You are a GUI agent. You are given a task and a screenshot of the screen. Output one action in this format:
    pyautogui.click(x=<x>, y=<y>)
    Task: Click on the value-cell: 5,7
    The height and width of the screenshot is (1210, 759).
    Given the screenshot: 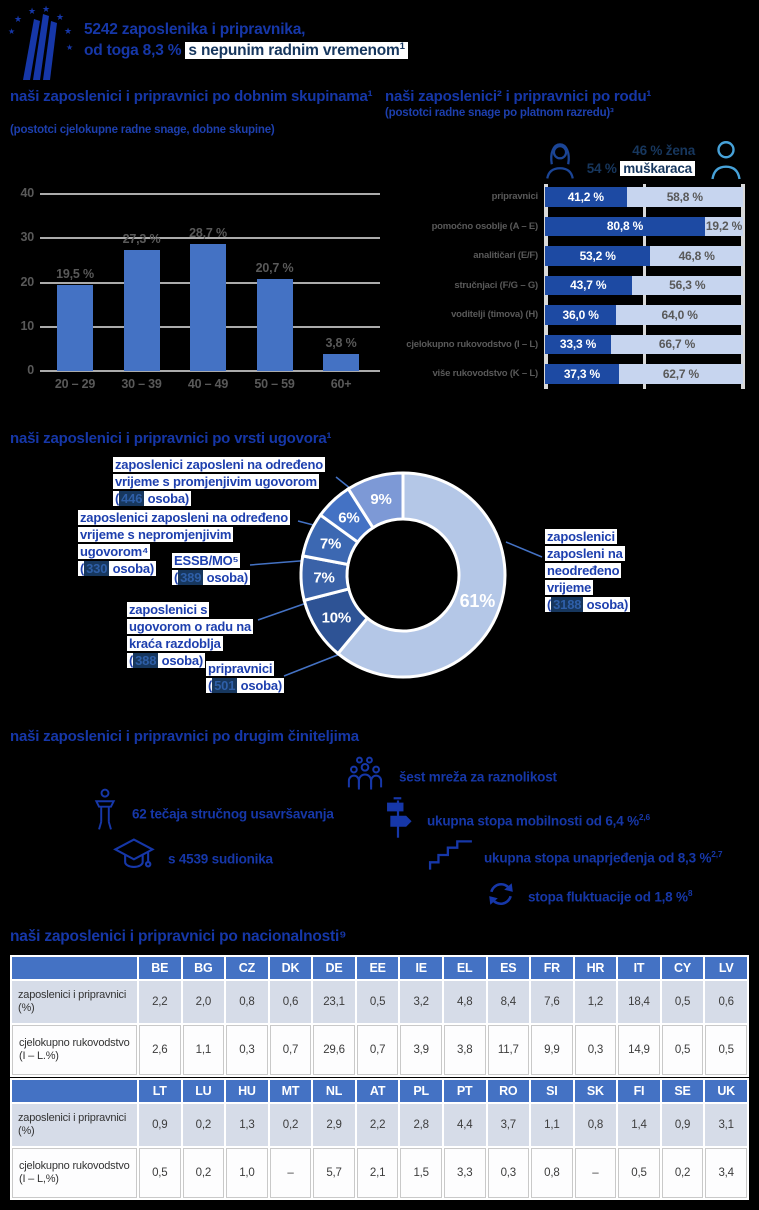 What is the action you would take?
    pyautogui.click(x=334, y=1173)
    